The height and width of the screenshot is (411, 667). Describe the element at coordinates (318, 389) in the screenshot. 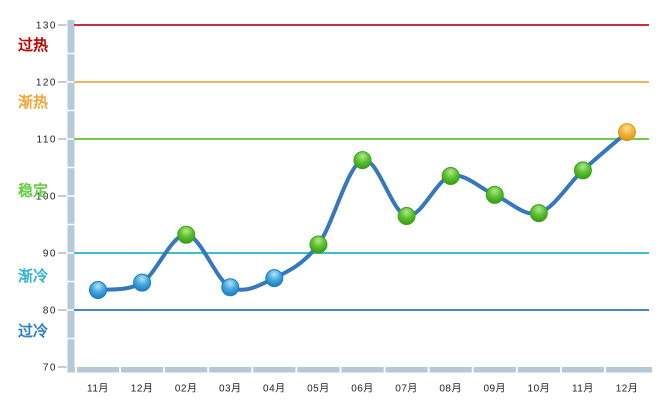

I see `x-axis-category-label: 05月` at that location.